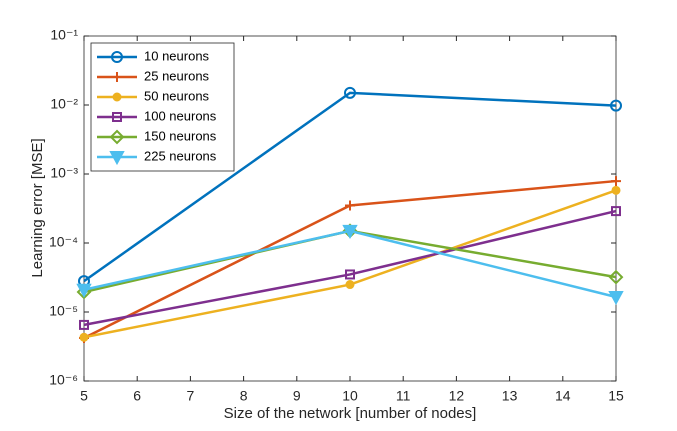 The height and width of the screenshot is (431, 677). What do you see at coordinates (616, 396) in the screenshot?
I see `x-tick-label: 15` at bounding box center [616, 396].